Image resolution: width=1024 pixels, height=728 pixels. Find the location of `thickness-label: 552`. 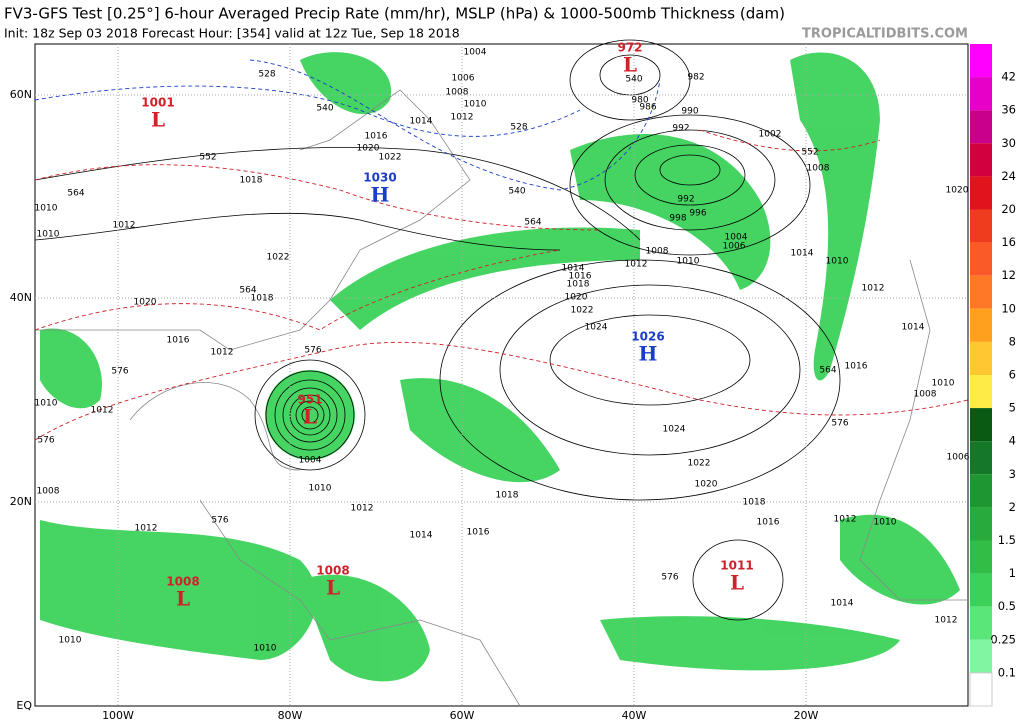

thickness-label: 552 is located at coordinates (809, 153).